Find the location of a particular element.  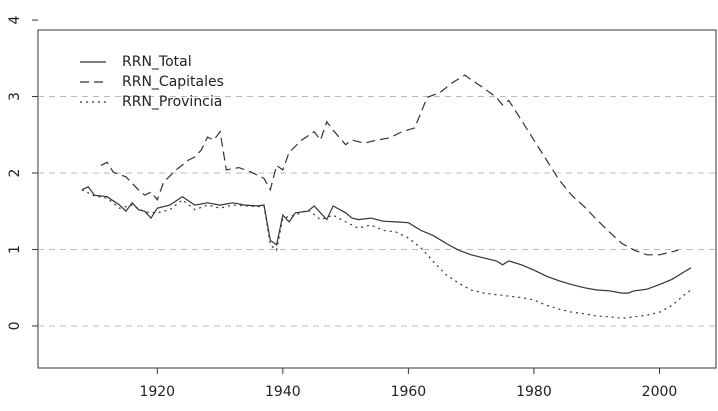

x-tick-label: 1980 is located at coordinates (534, 392).